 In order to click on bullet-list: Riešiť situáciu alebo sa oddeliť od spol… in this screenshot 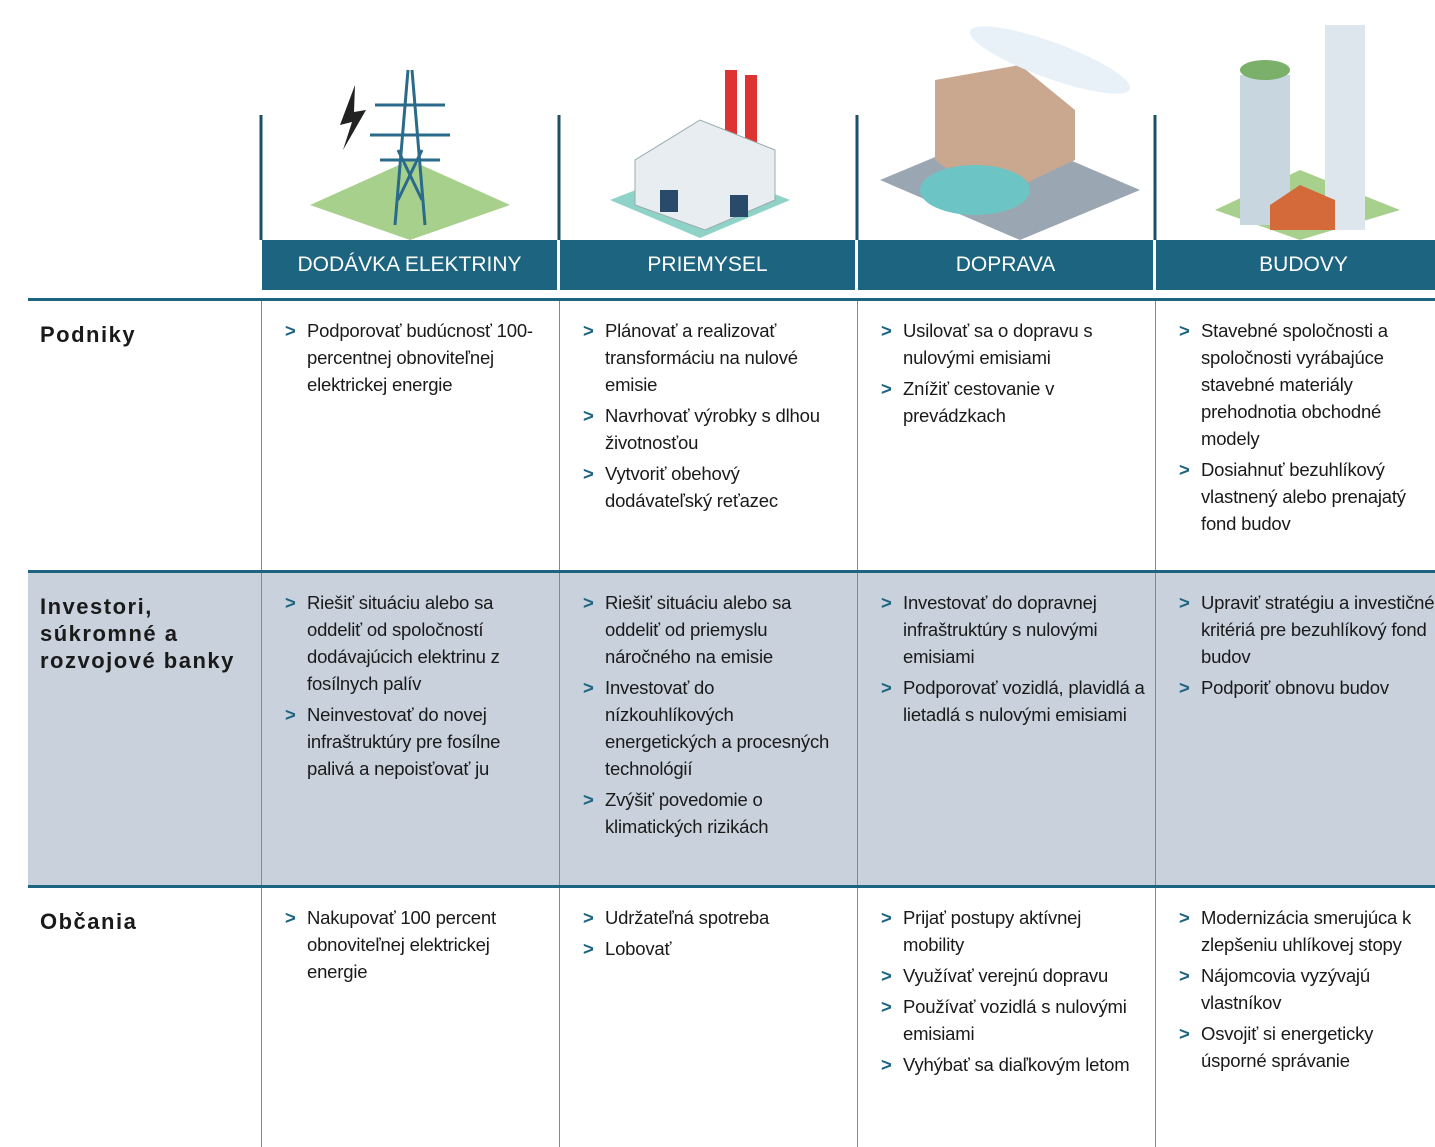, I will do `click(417, 685)`.